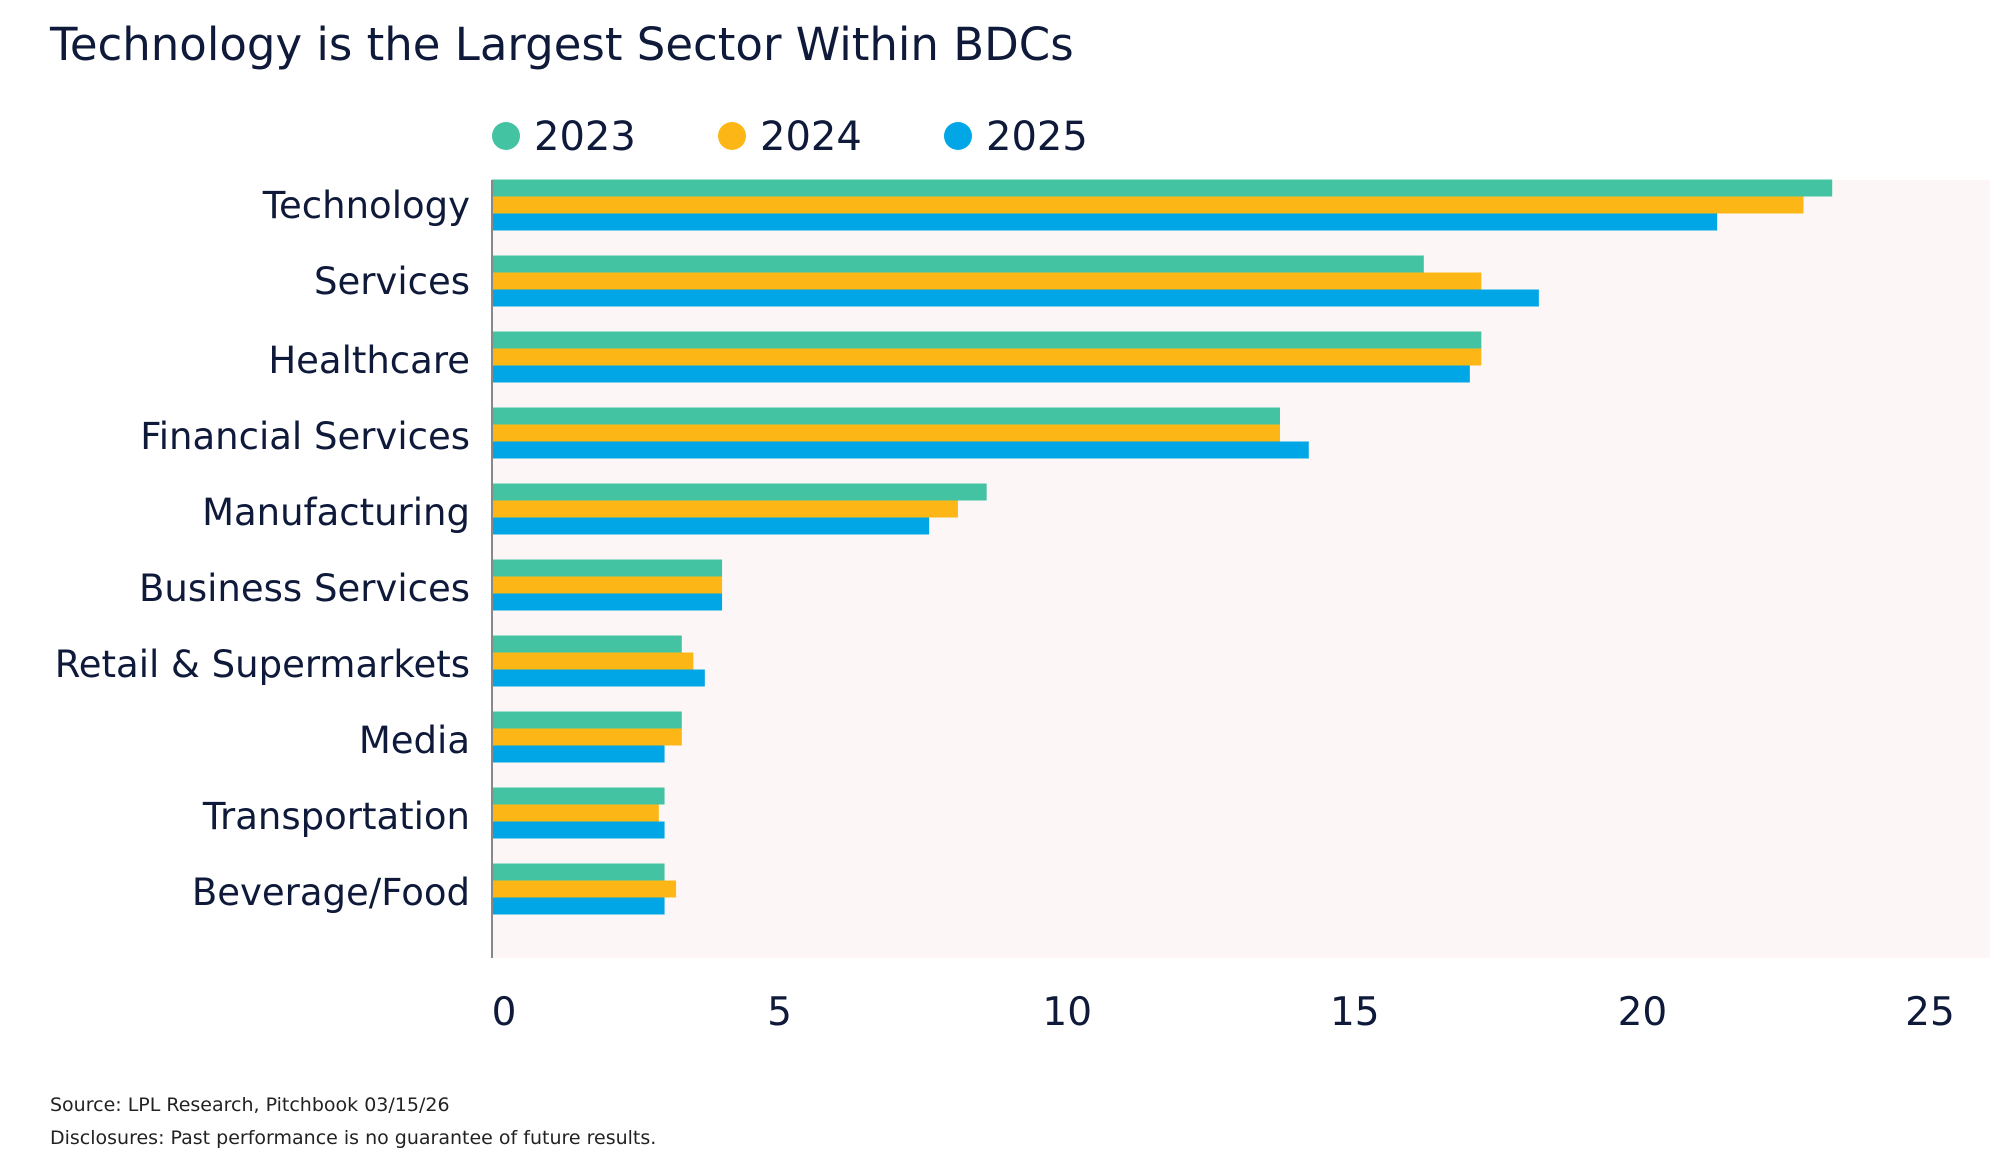 This screenshot has width=1996, height=1158. Describe the element at coordinates (725, 509) in the screenshot. I see `bar-manufacturing-2024` at that location.